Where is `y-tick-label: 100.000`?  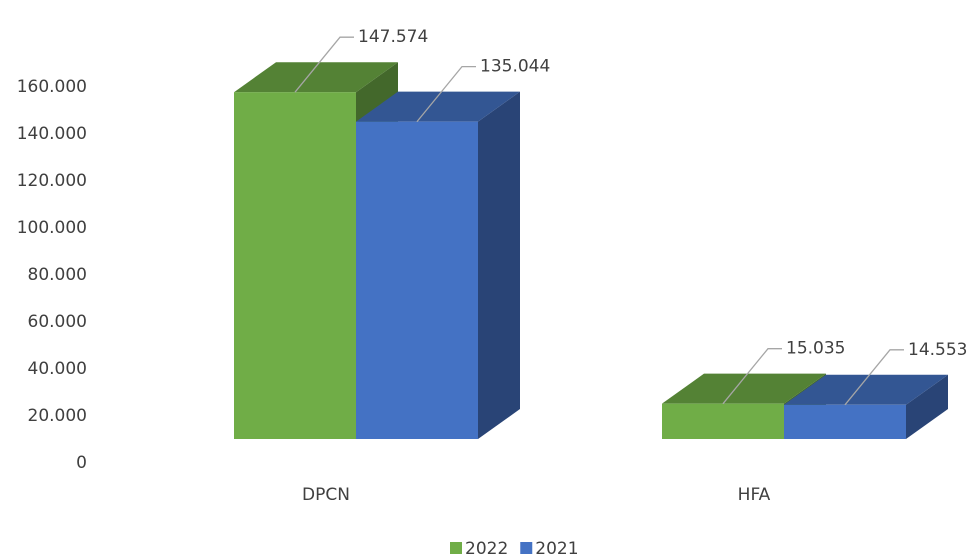
y-tick-label: 100.000 is located at coordinates (52, 228).